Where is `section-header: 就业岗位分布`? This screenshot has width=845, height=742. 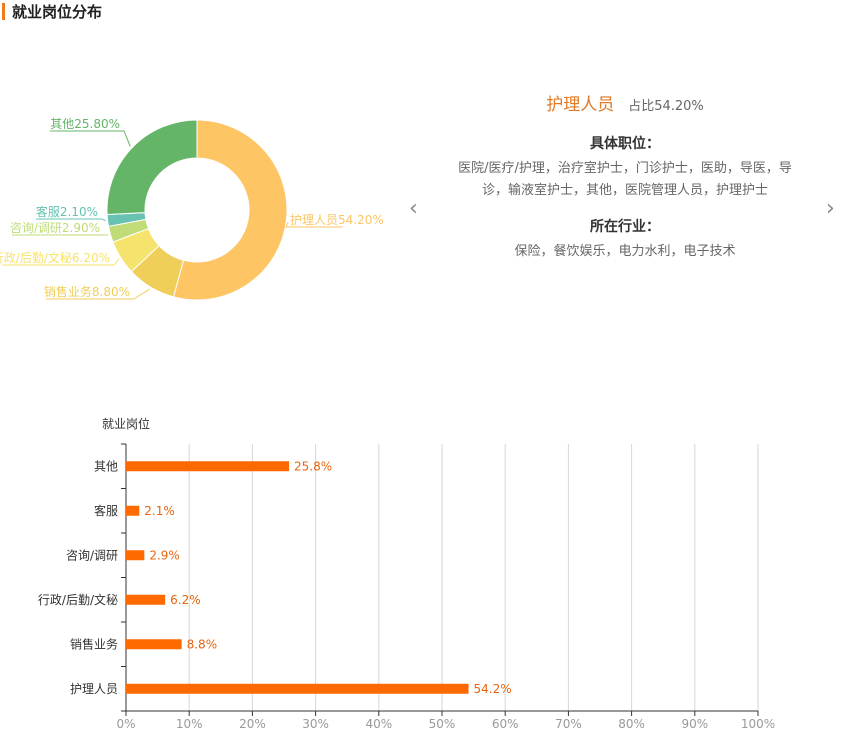
section-header: 就业岗位分布 is located at coordinates (51, 11).